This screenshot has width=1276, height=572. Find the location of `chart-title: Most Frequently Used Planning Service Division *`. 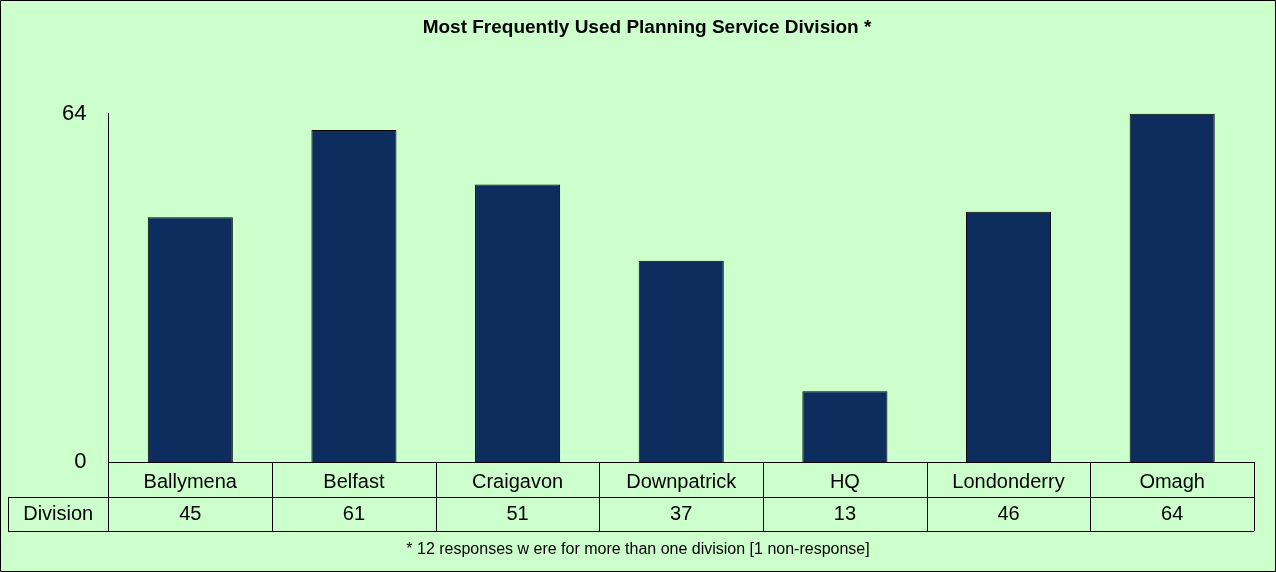

chart-title: Most Frequently Used Planning Service Division * is located at coordinates (647, 26).